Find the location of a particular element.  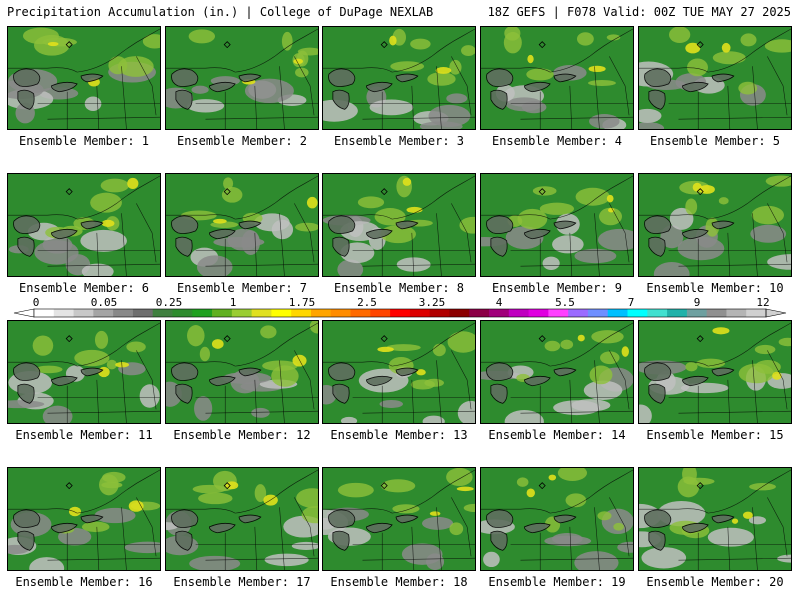

colorbar-outline is located at coordinates (400, 313).